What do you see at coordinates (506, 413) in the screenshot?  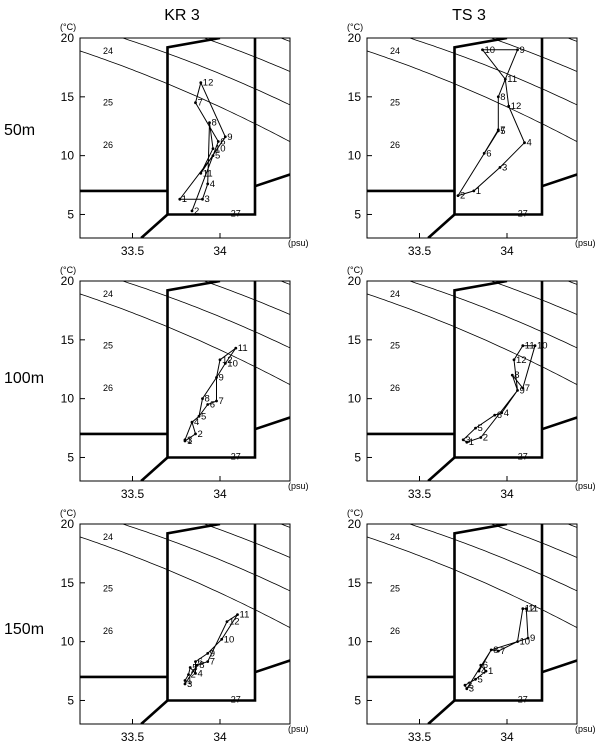 I see `data-point-label: 4` at bounding box center [506, 413].